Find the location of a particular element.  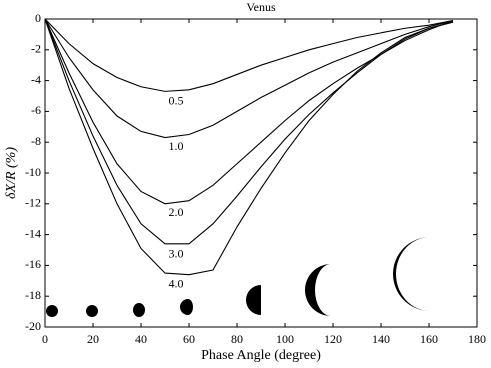

x-tick-label: 0 is located at coordinates (45, 339).